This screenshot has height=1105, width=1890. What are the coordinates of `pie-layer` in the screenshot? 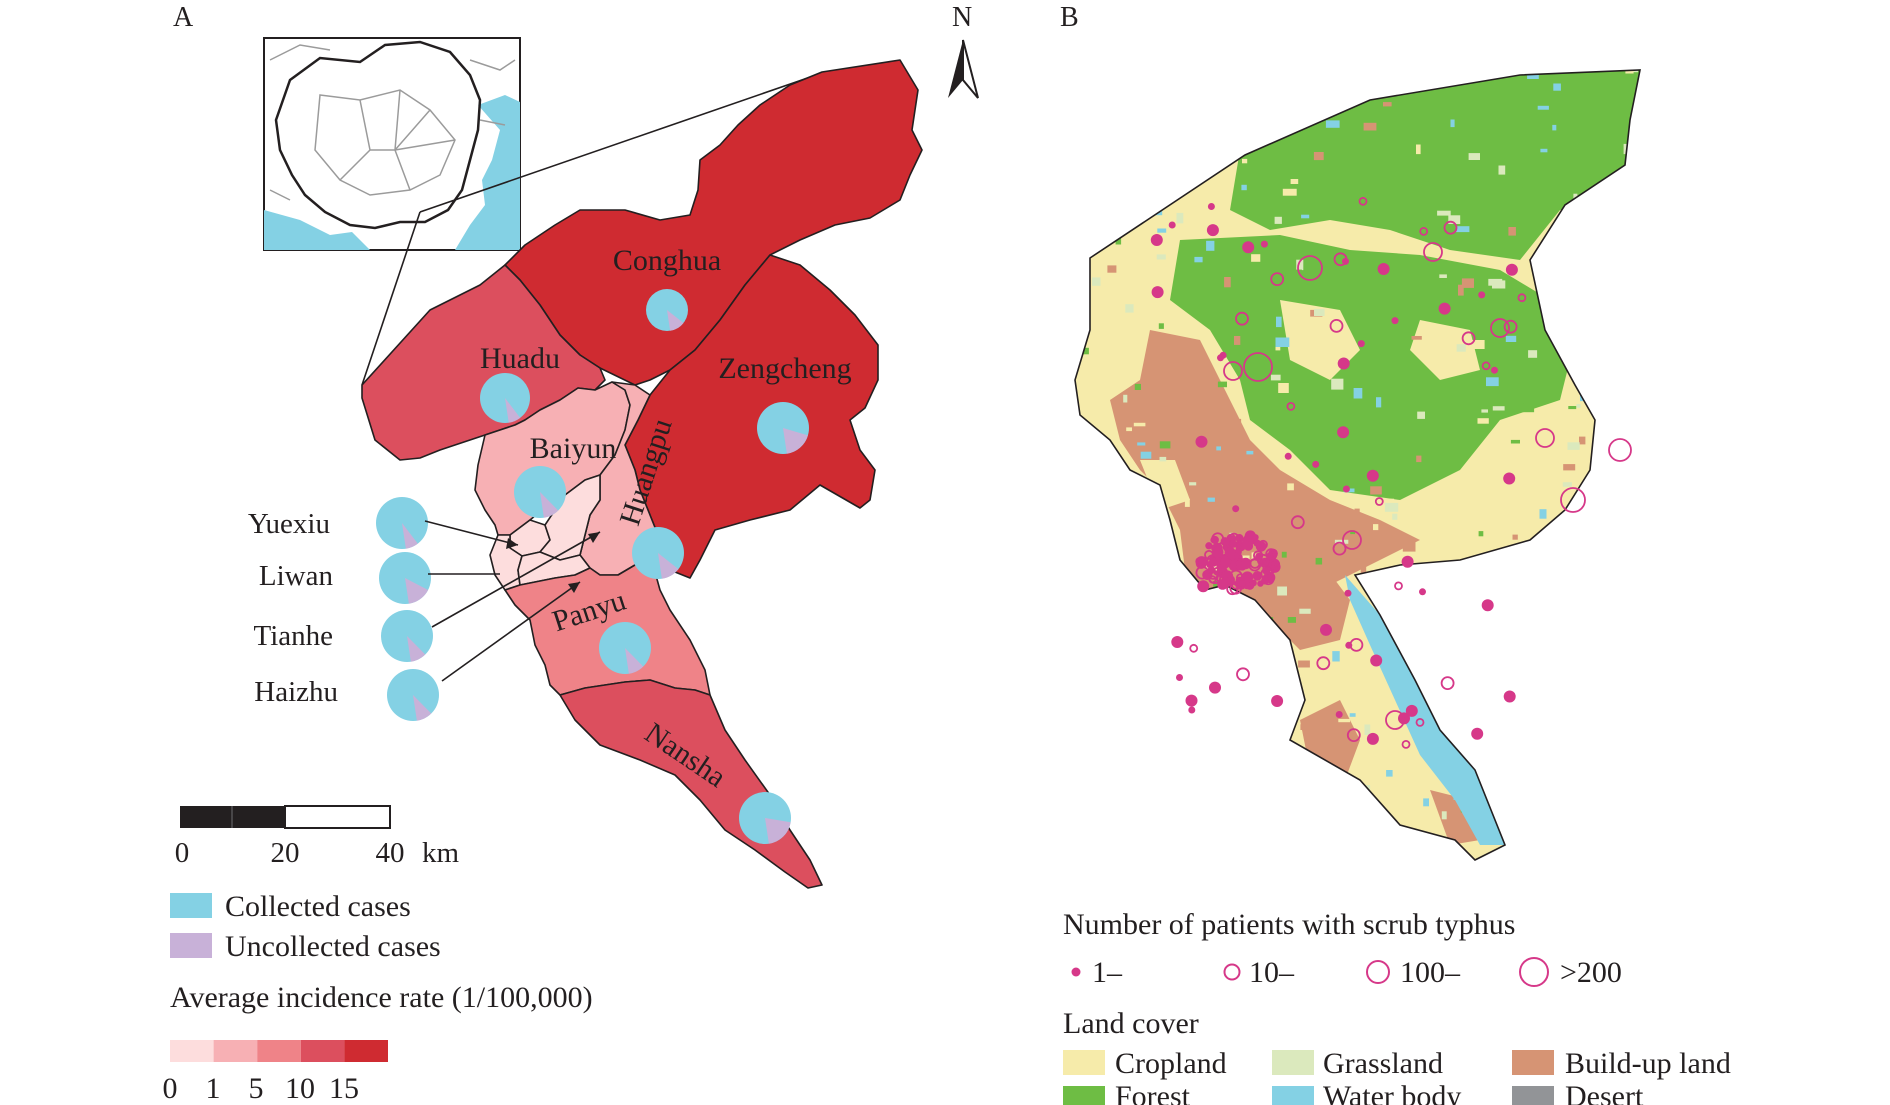 It's located at (592, 566).